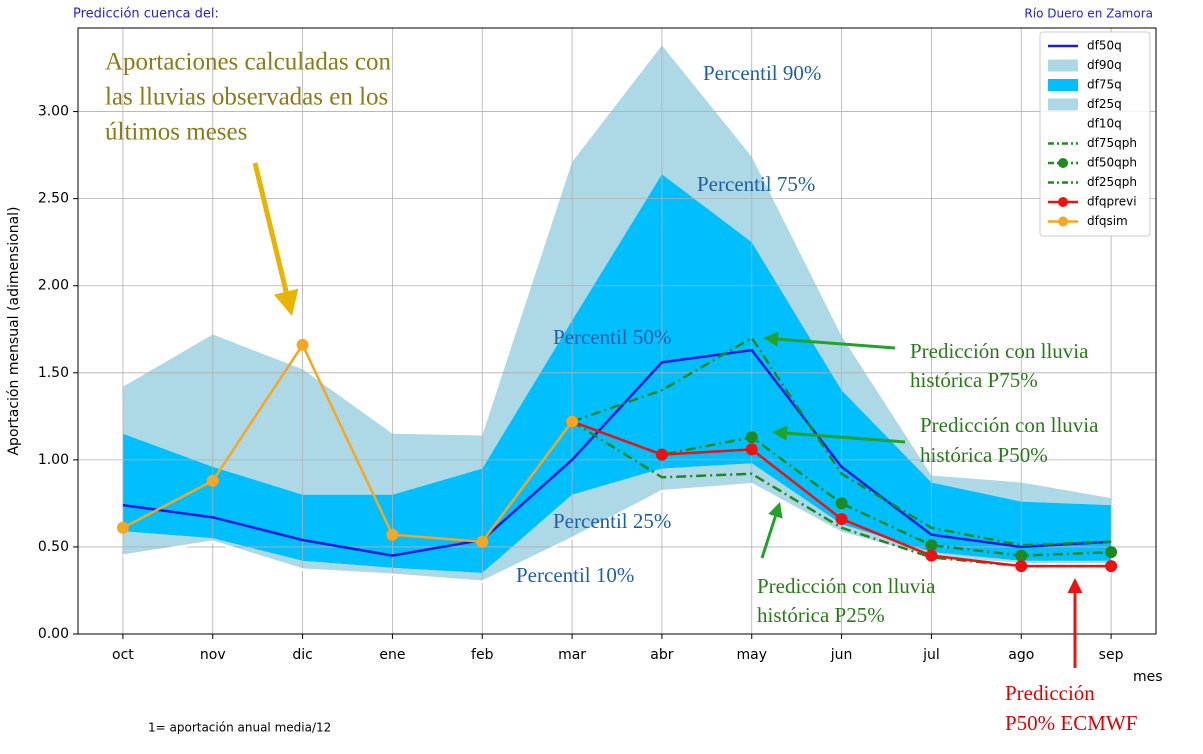 The width and height of the screenshot is (1203, 754). What do you see at coordinates (1112, 182) in the screenshot?
I see `legend-label: df25qph` at bounding box center [1112, 182].